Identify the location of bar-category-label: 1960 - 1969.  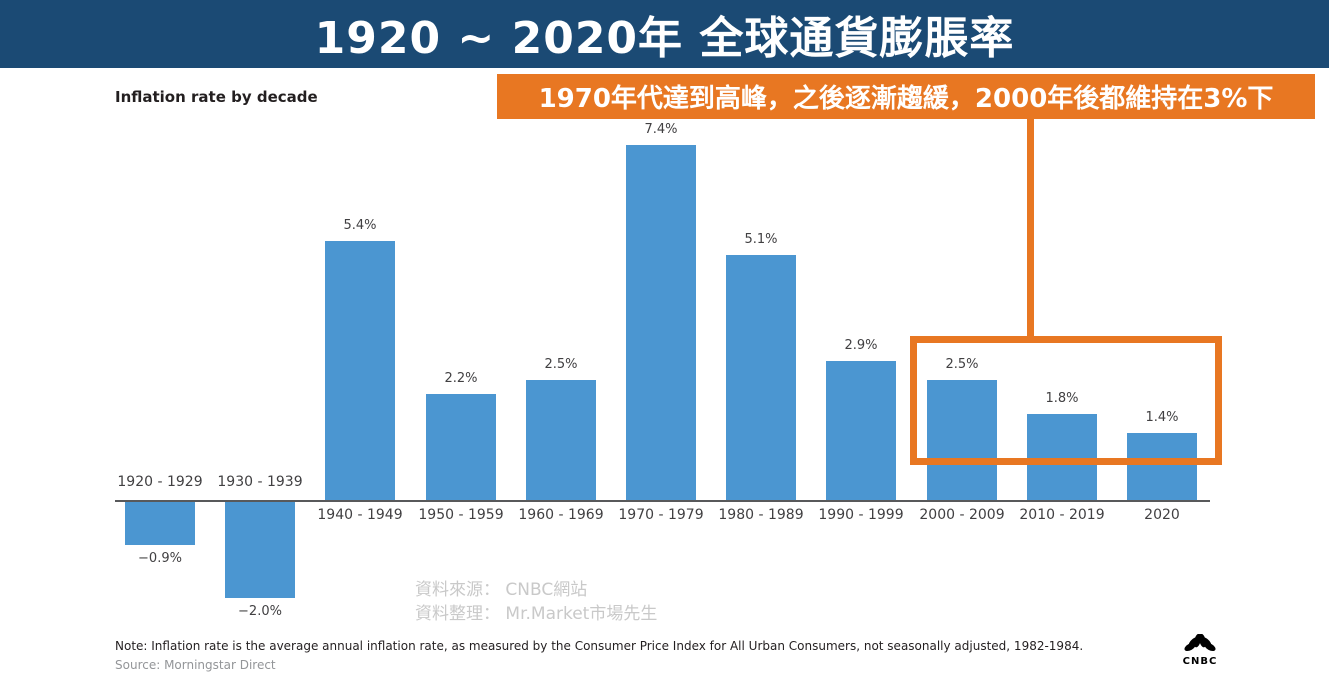
(561, 515).